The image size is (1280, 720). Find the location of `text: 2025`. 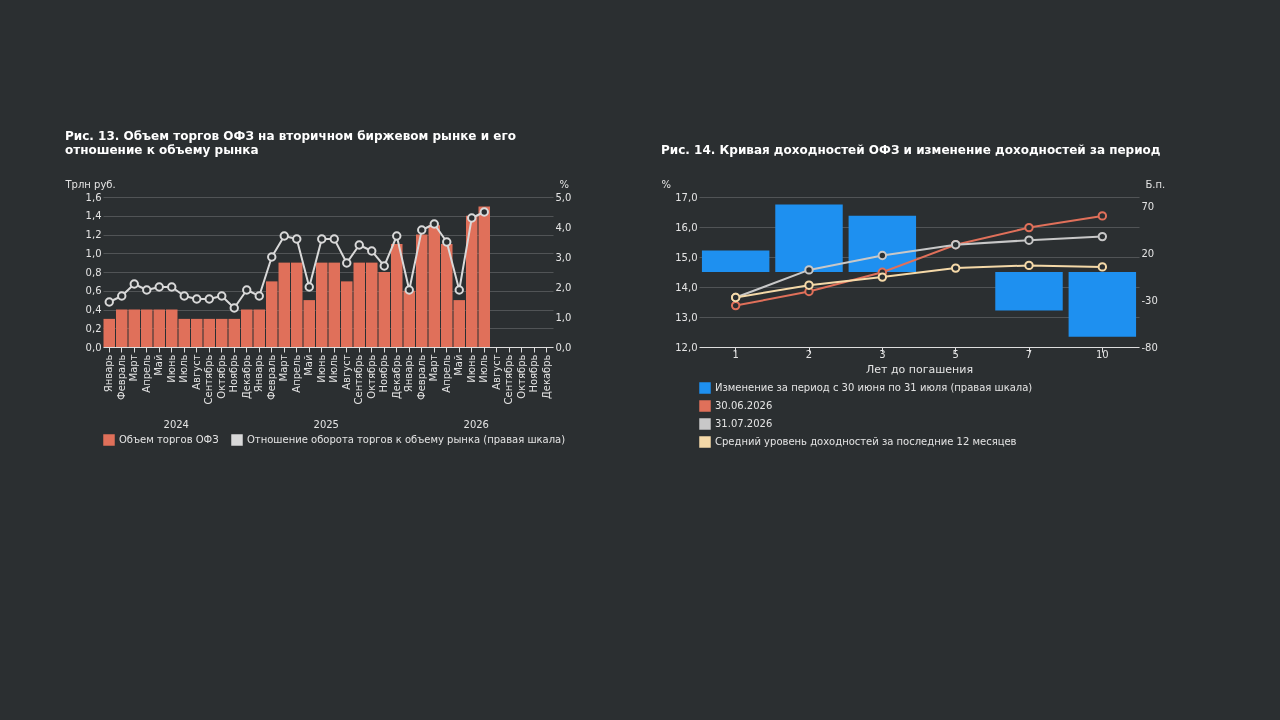

text: 2025 is located at coordinates (326, 424).